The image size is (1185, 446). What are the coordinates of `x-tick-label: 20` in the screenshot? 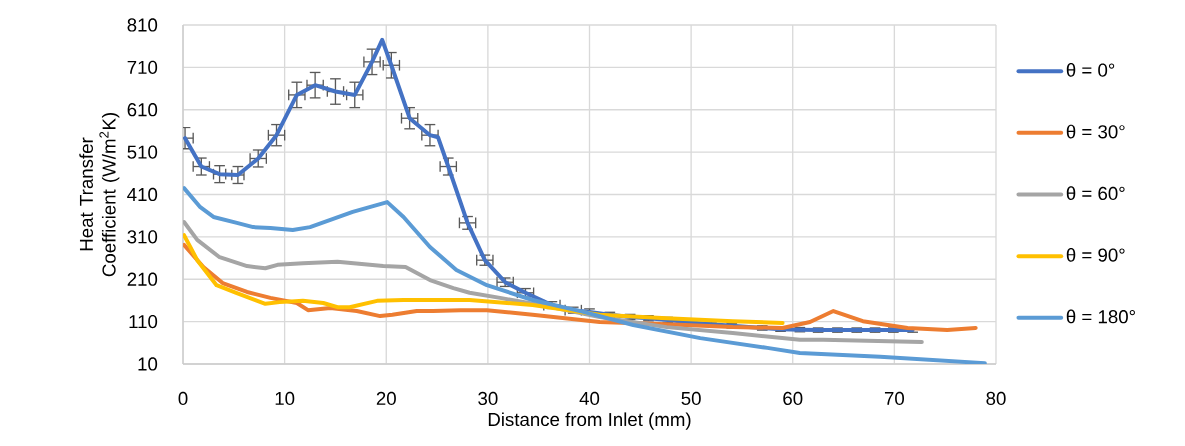 It's located at (386, 398).